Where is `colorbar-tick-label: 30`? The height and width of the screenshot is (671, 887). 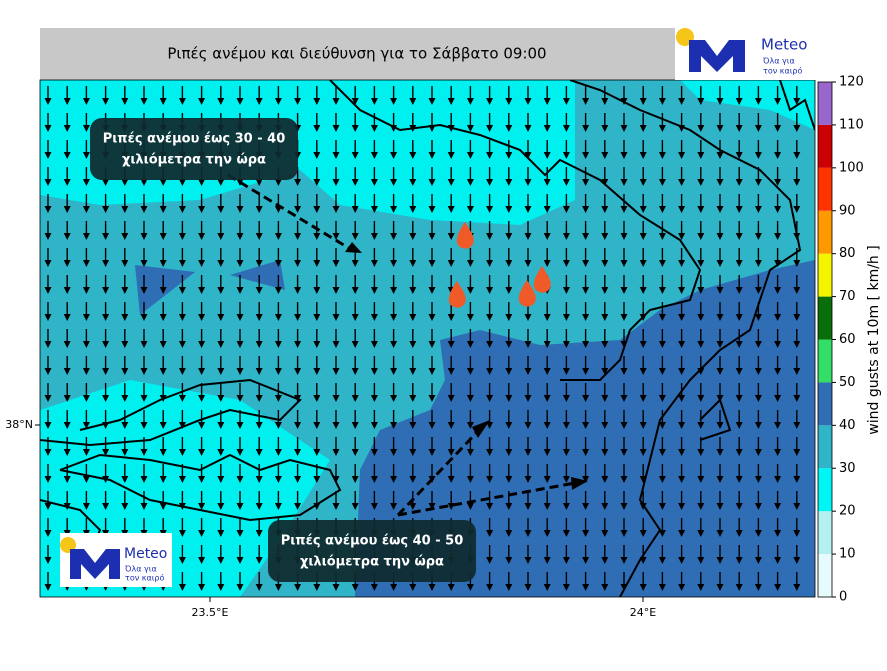
colorbar-tick-label: 30 is located at coordinates (847, 468).